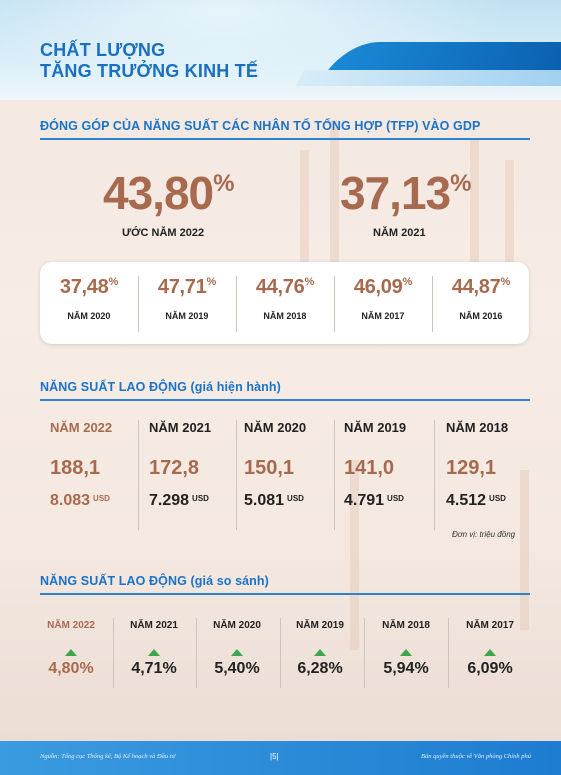 The width and height of the screenshot is (561, 775). I want to click on labor-constant-year: NĂM 2017, so click(490, 625).